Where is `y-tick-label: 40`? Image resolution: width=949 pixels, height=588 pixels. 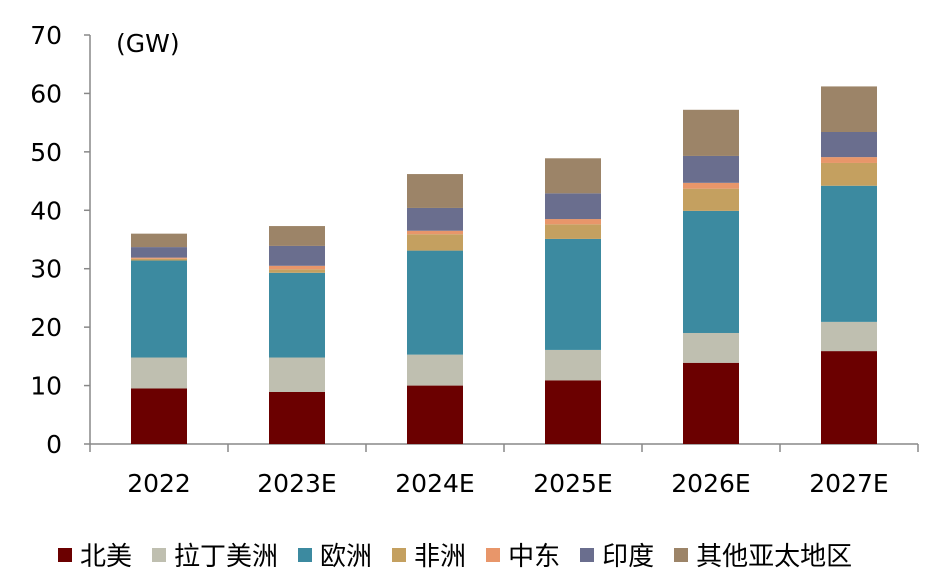 y-tick-label: 40 is located at coordinates (46, 210).